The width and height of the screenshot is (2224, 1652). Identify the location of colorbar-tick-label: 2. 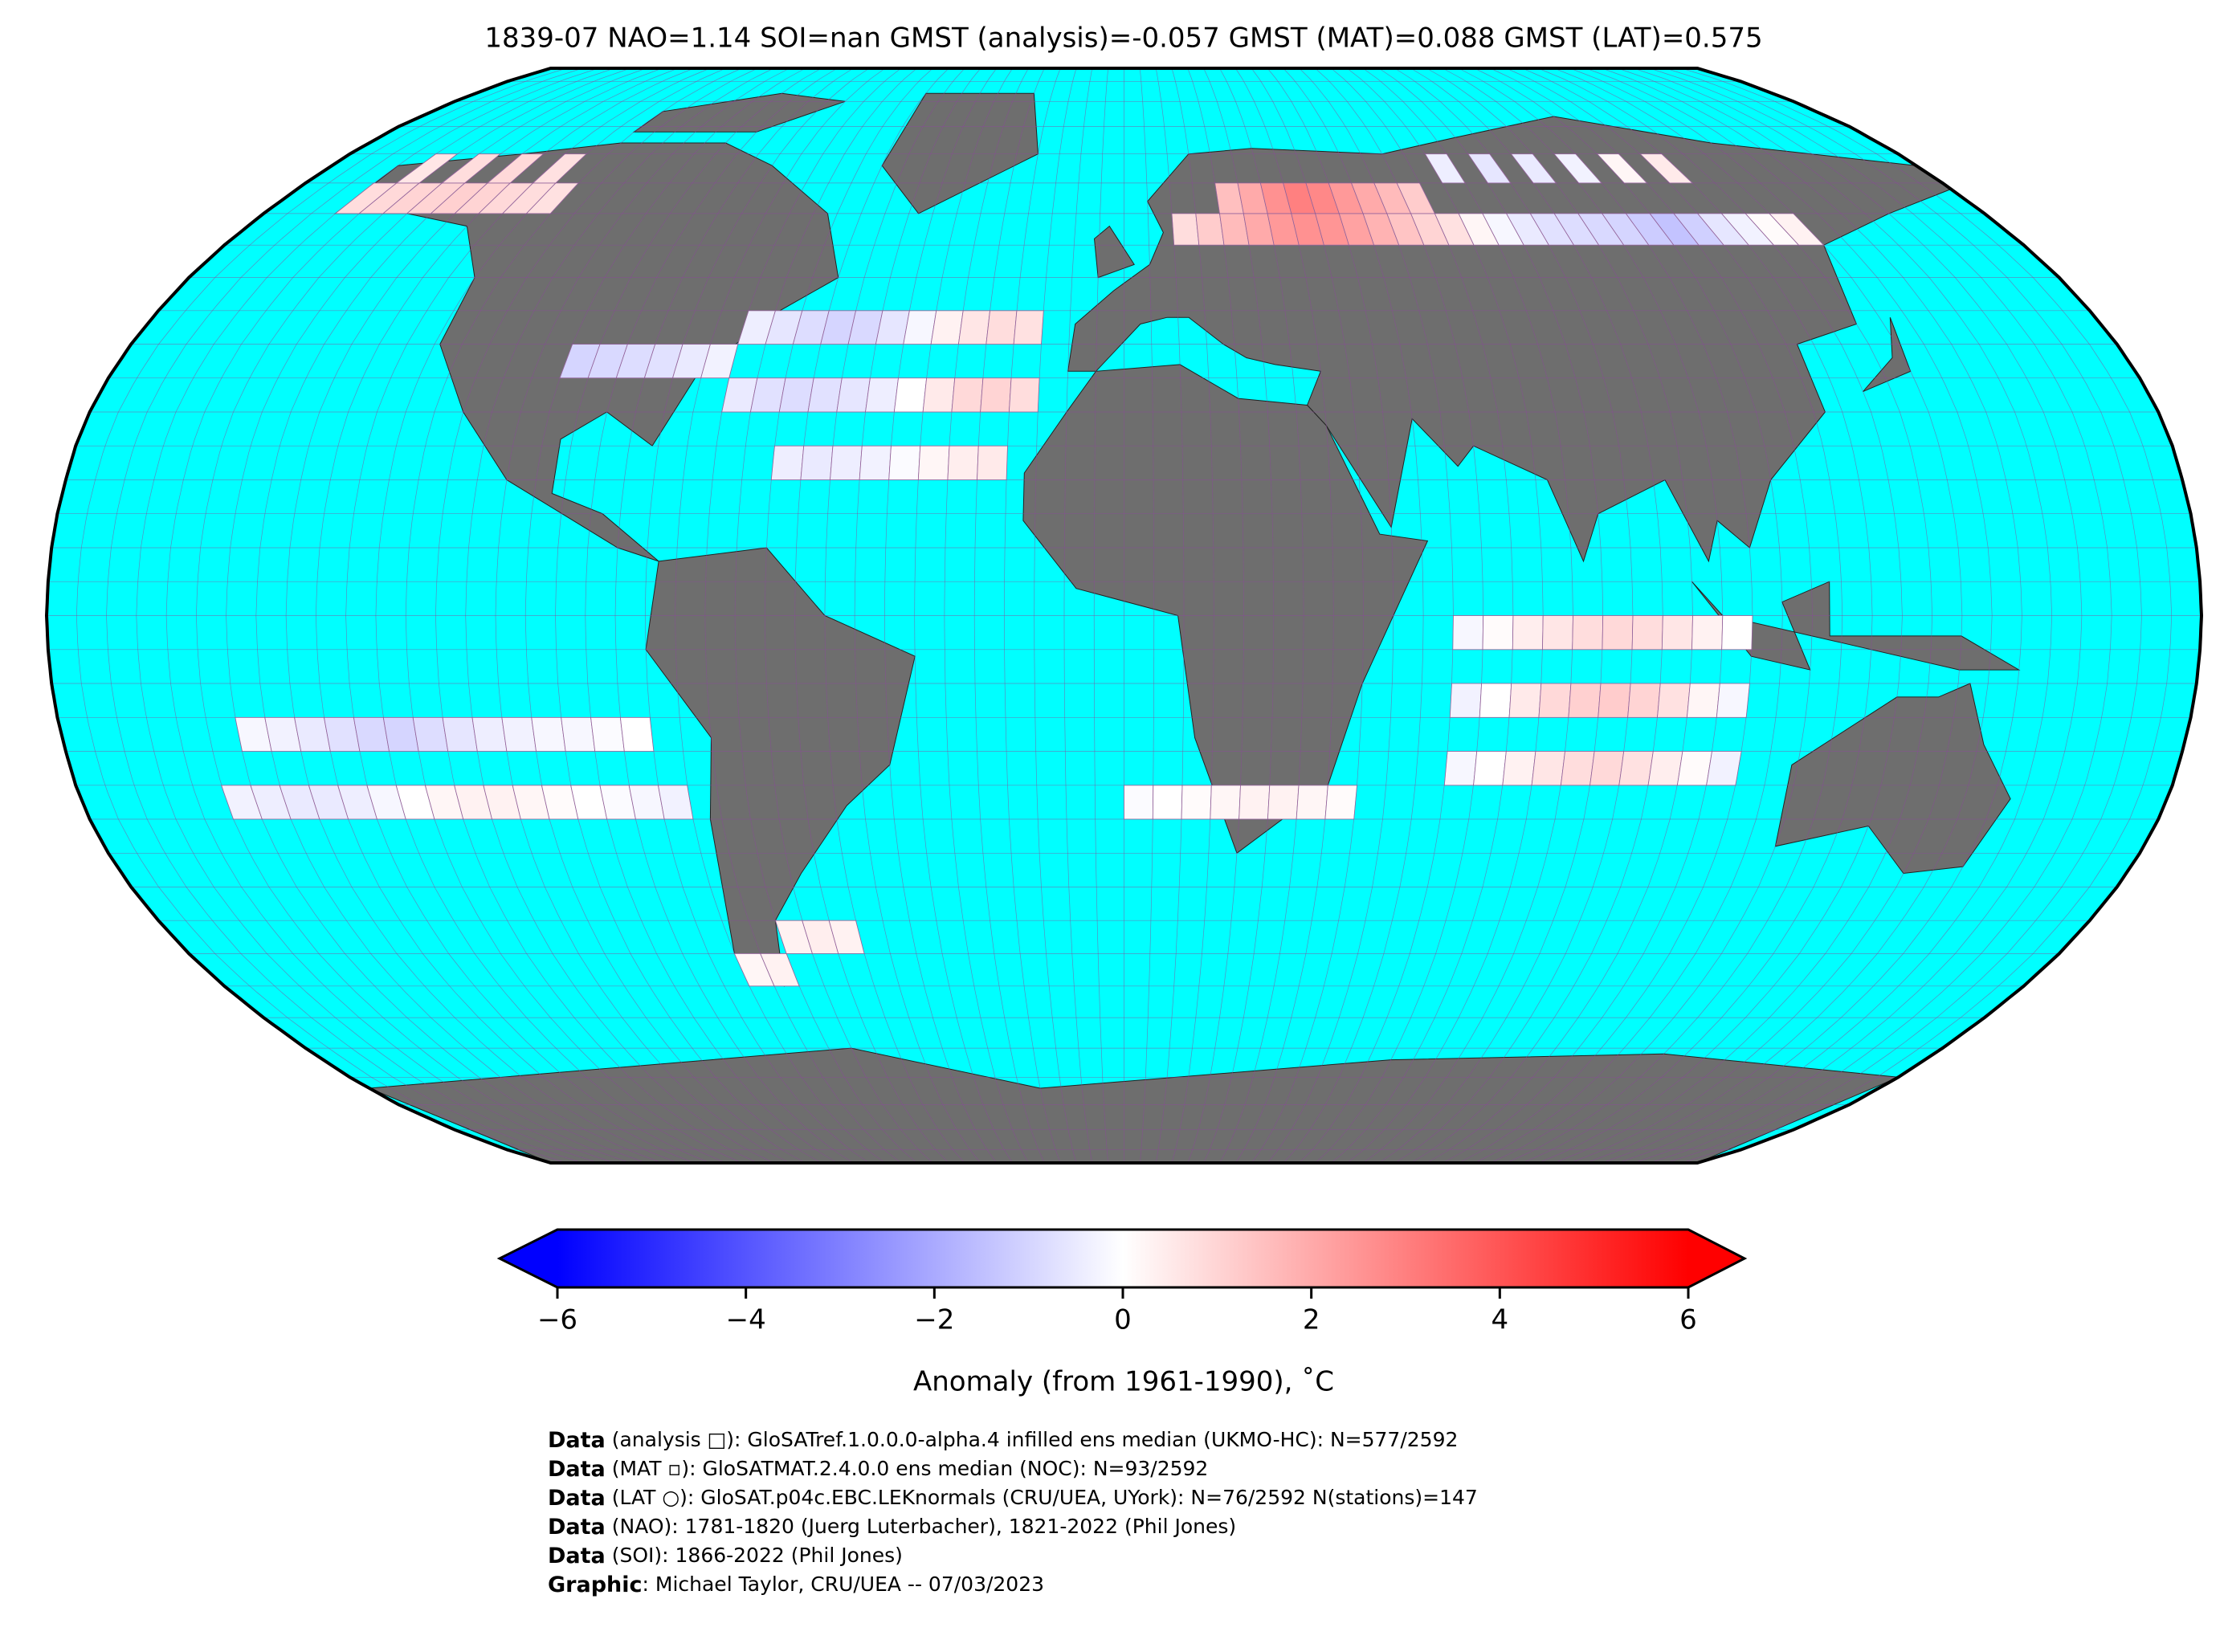
(1311, 1320).